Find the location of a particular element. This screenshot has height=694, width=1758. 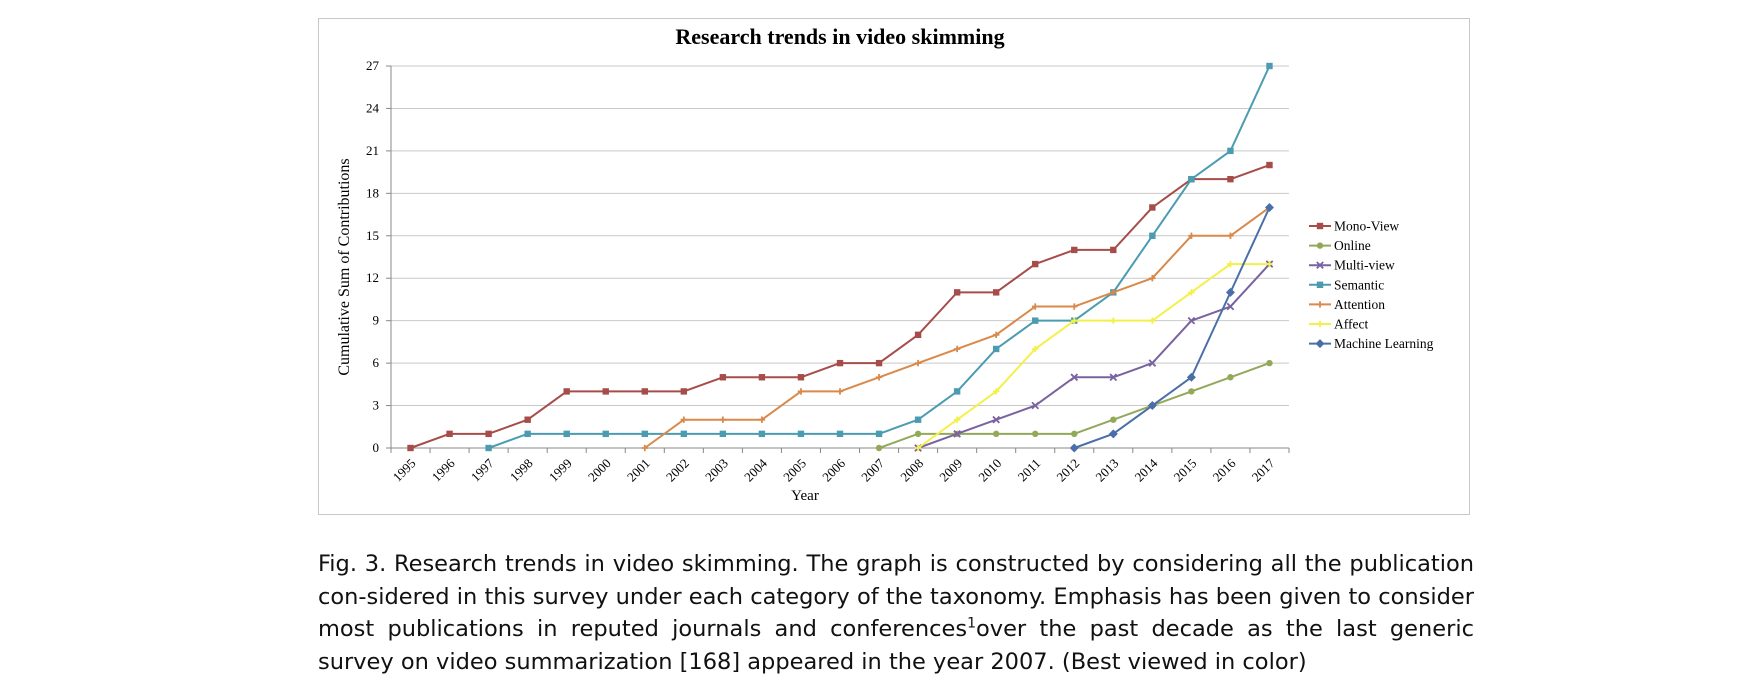

y-tick-label: 6 is located at coordinates (376, 362).